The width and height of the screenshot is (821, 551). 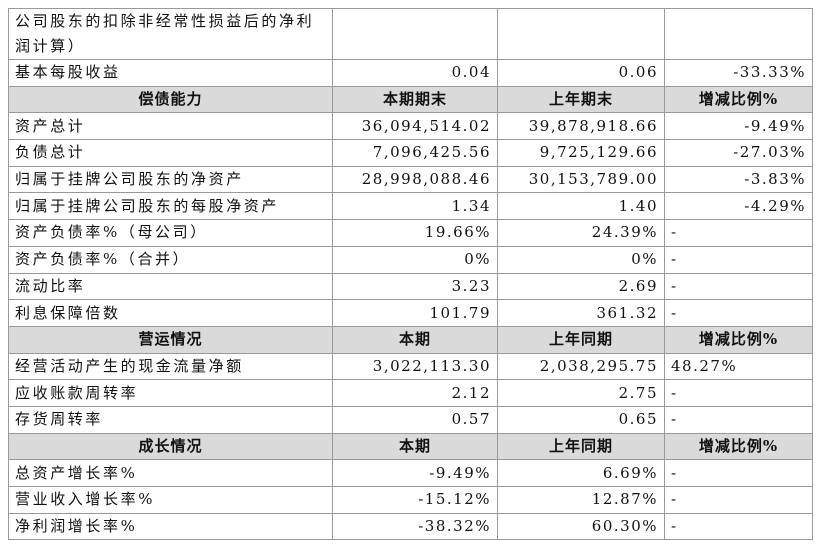 I want to click on cell: 19.66%, so click(x=415, y=233).